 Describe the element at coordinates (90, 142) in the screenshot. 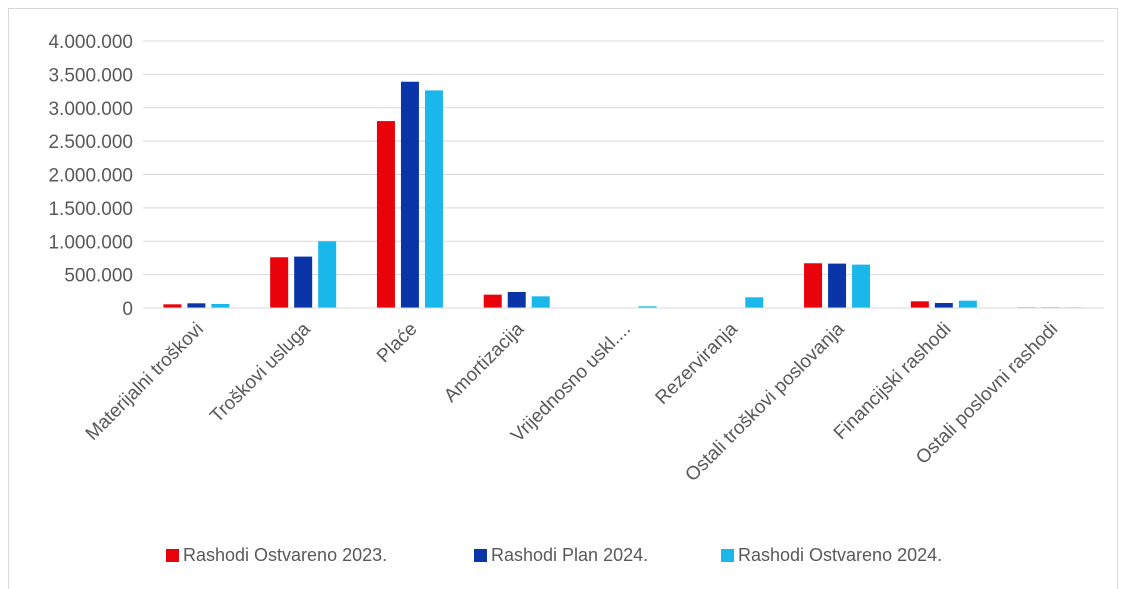

I see `y-tick-label: 2.500.000` at that location.